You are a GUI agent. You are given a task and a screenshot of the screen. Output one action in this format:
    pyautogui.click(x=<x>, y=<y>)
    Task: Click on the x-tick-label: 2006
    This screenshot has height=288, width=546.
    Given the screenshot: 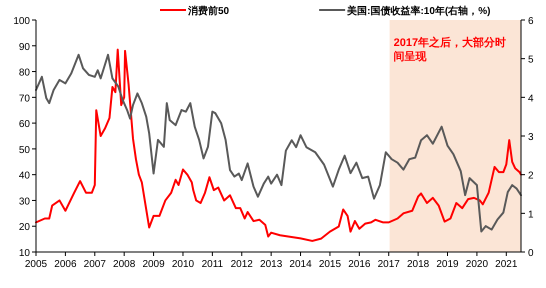 What is the action you would take?
    pyautogui.click(x=65, y=264)
    